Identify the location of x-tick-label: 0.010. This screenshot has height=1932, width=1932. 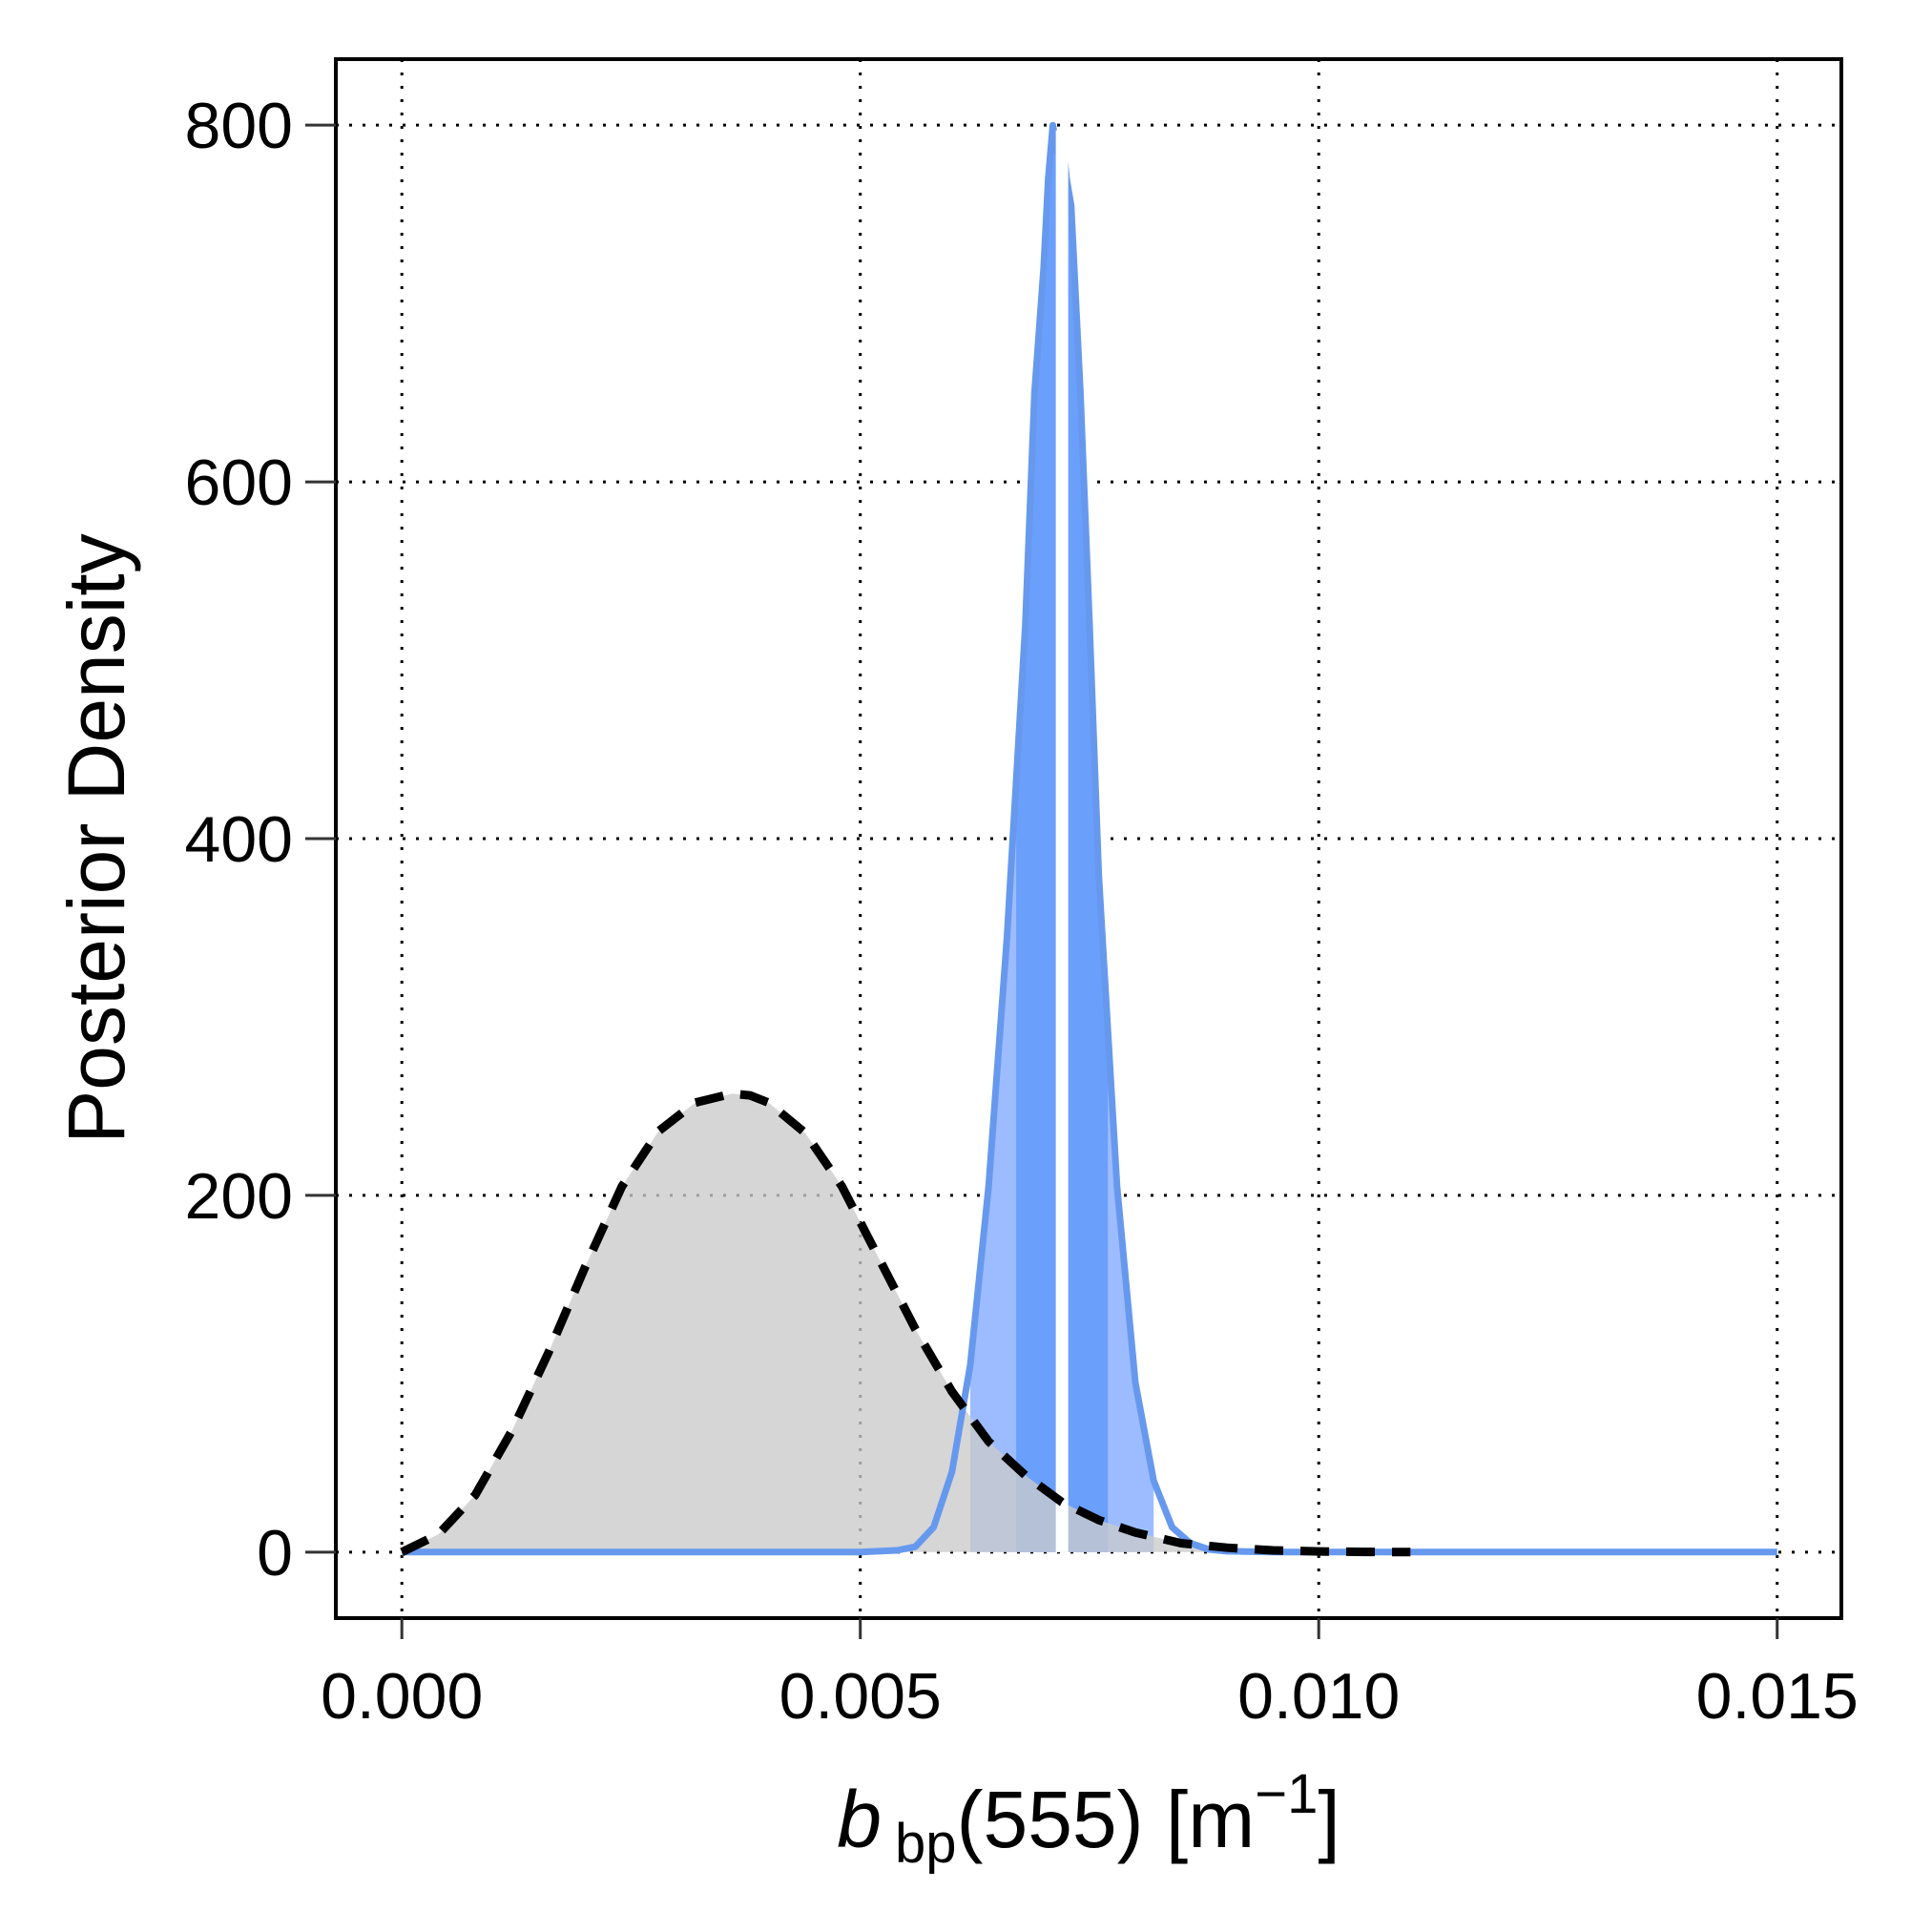
(1318, 1696).